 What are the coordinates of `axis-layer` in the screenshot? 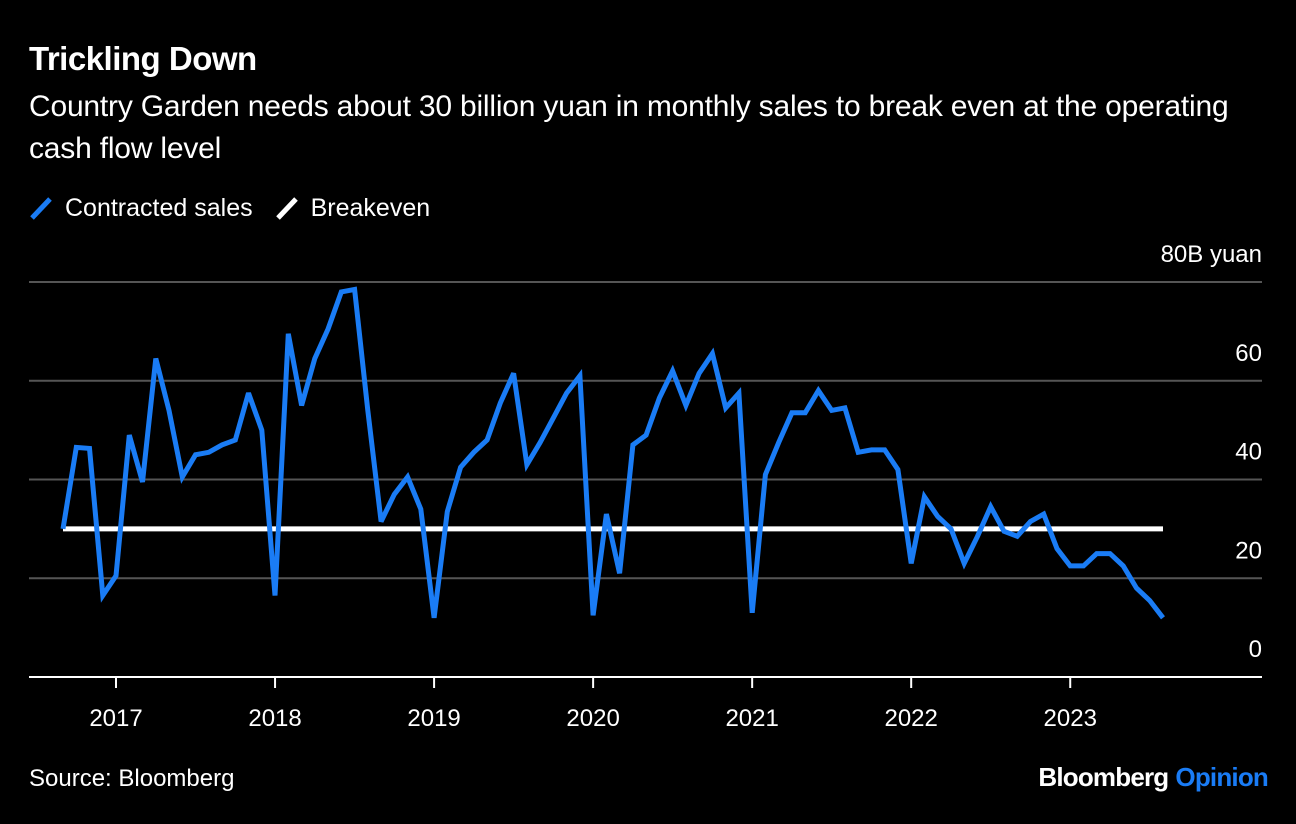 It's located at (645, 682).